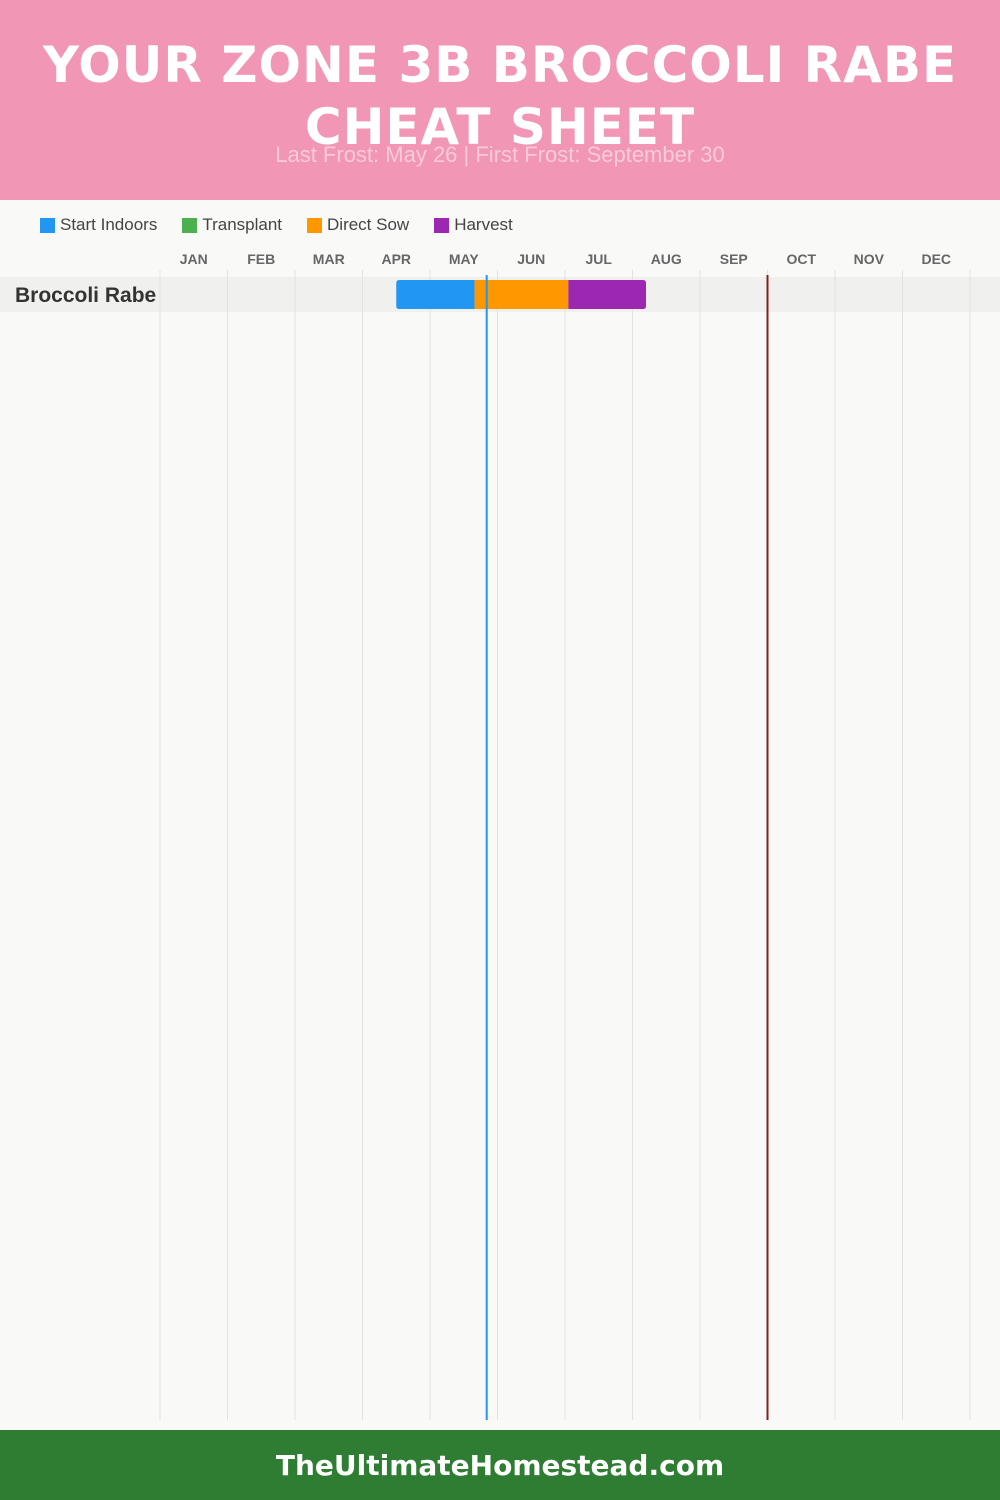 The image size is (1000, 1500). What do you see at coordinates (464, 259) in the screenshot?
I see `month-tick-label: MAY` at bounding box center [464, 259].